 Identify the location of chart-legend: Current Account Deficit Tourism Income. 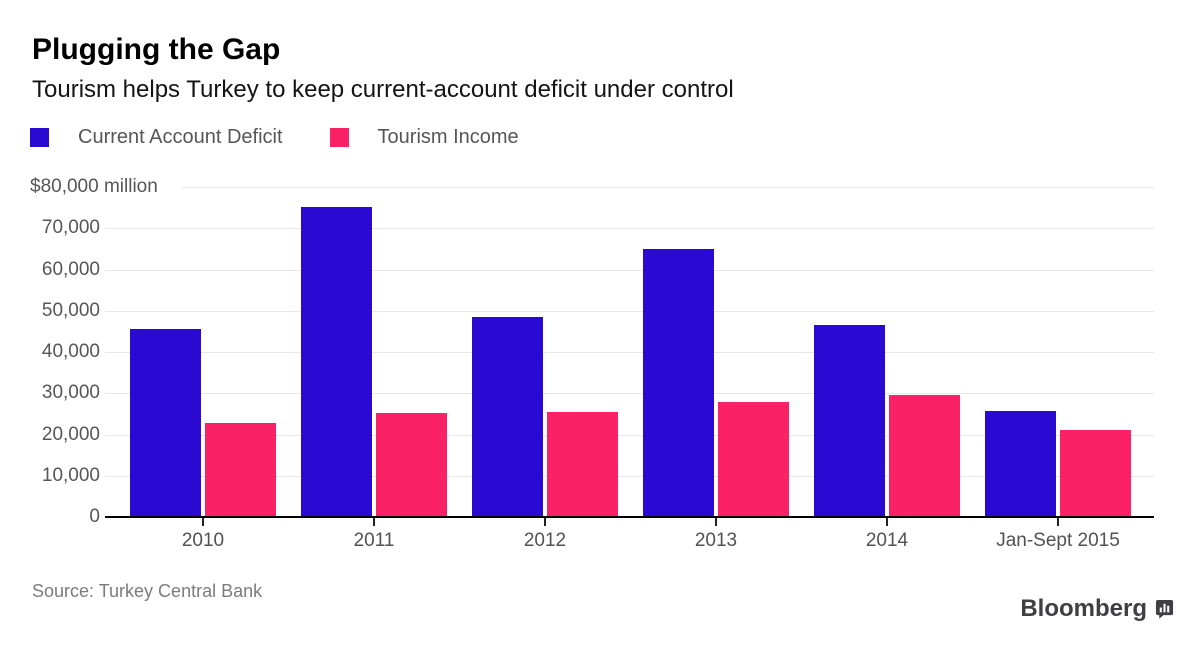
(274, 137).